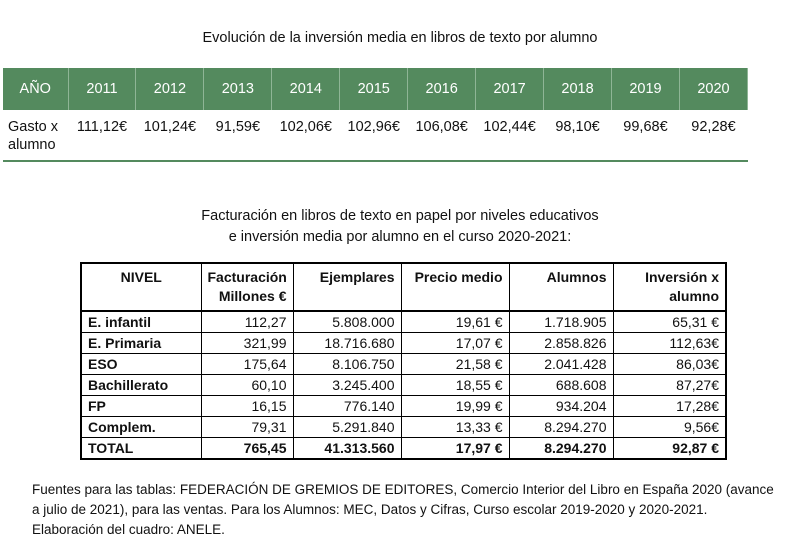 Image resolution: width=800 pixels, height=552 pixels. I want to click on data-cell: 776.140, so click(347, 406).